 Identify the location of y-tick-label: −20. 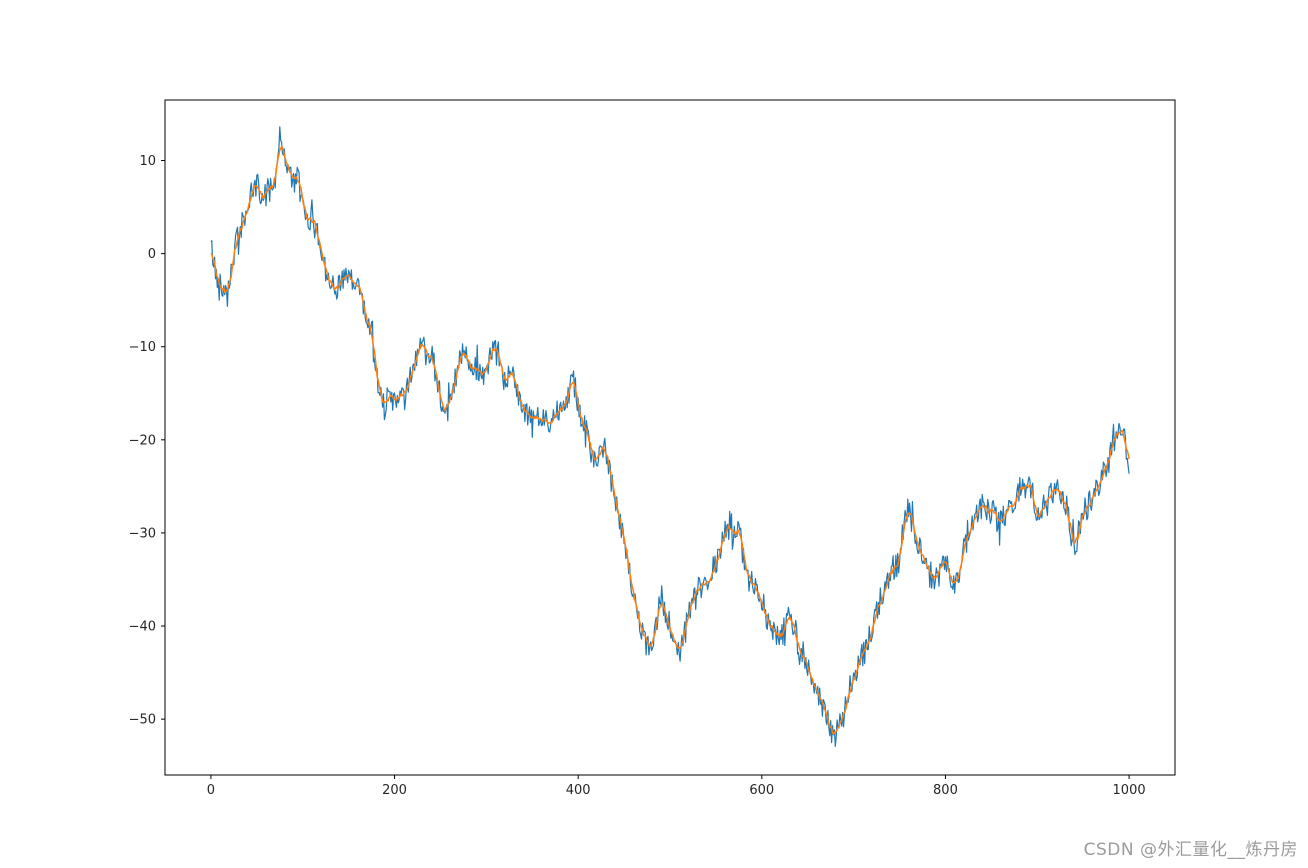
(142, 440).